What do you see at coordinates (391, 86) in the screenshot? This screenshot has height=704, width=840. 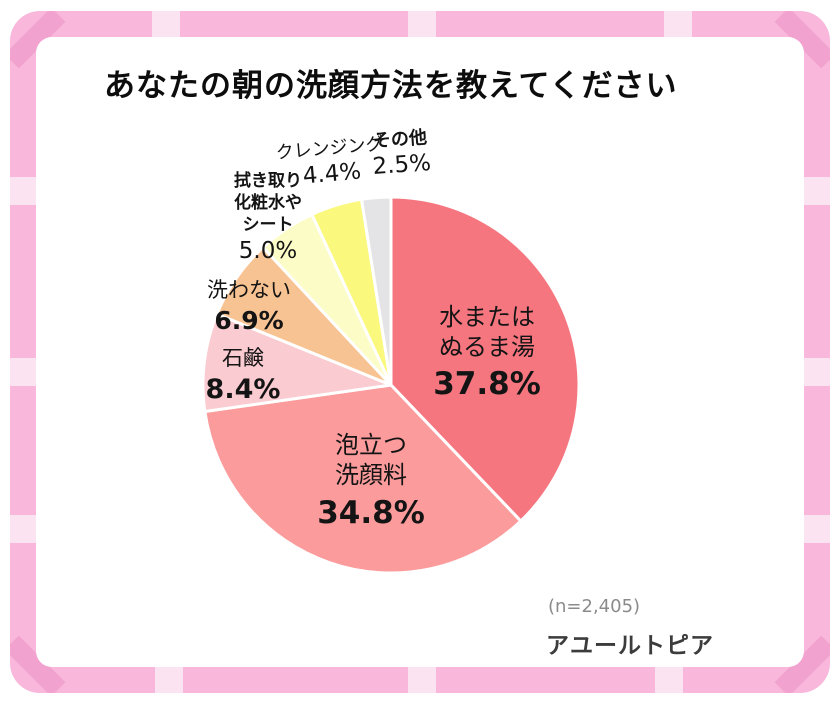 I see `page-title: あなたの朝の洗顔方法を教えてください` at bounding box center [391, 86].